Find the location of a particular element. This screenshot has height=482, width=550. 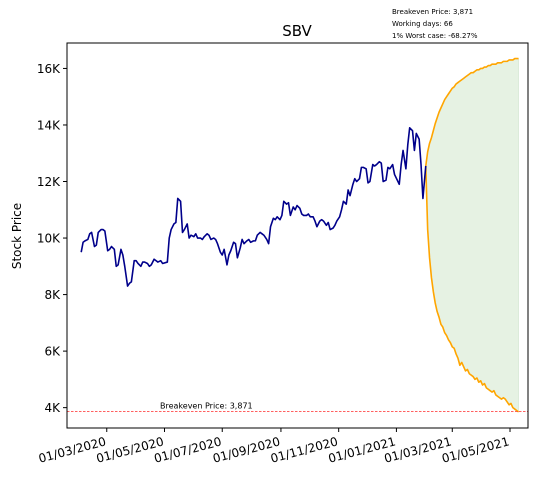

y-tick-label: 4K is located at coordinates (52, 408).